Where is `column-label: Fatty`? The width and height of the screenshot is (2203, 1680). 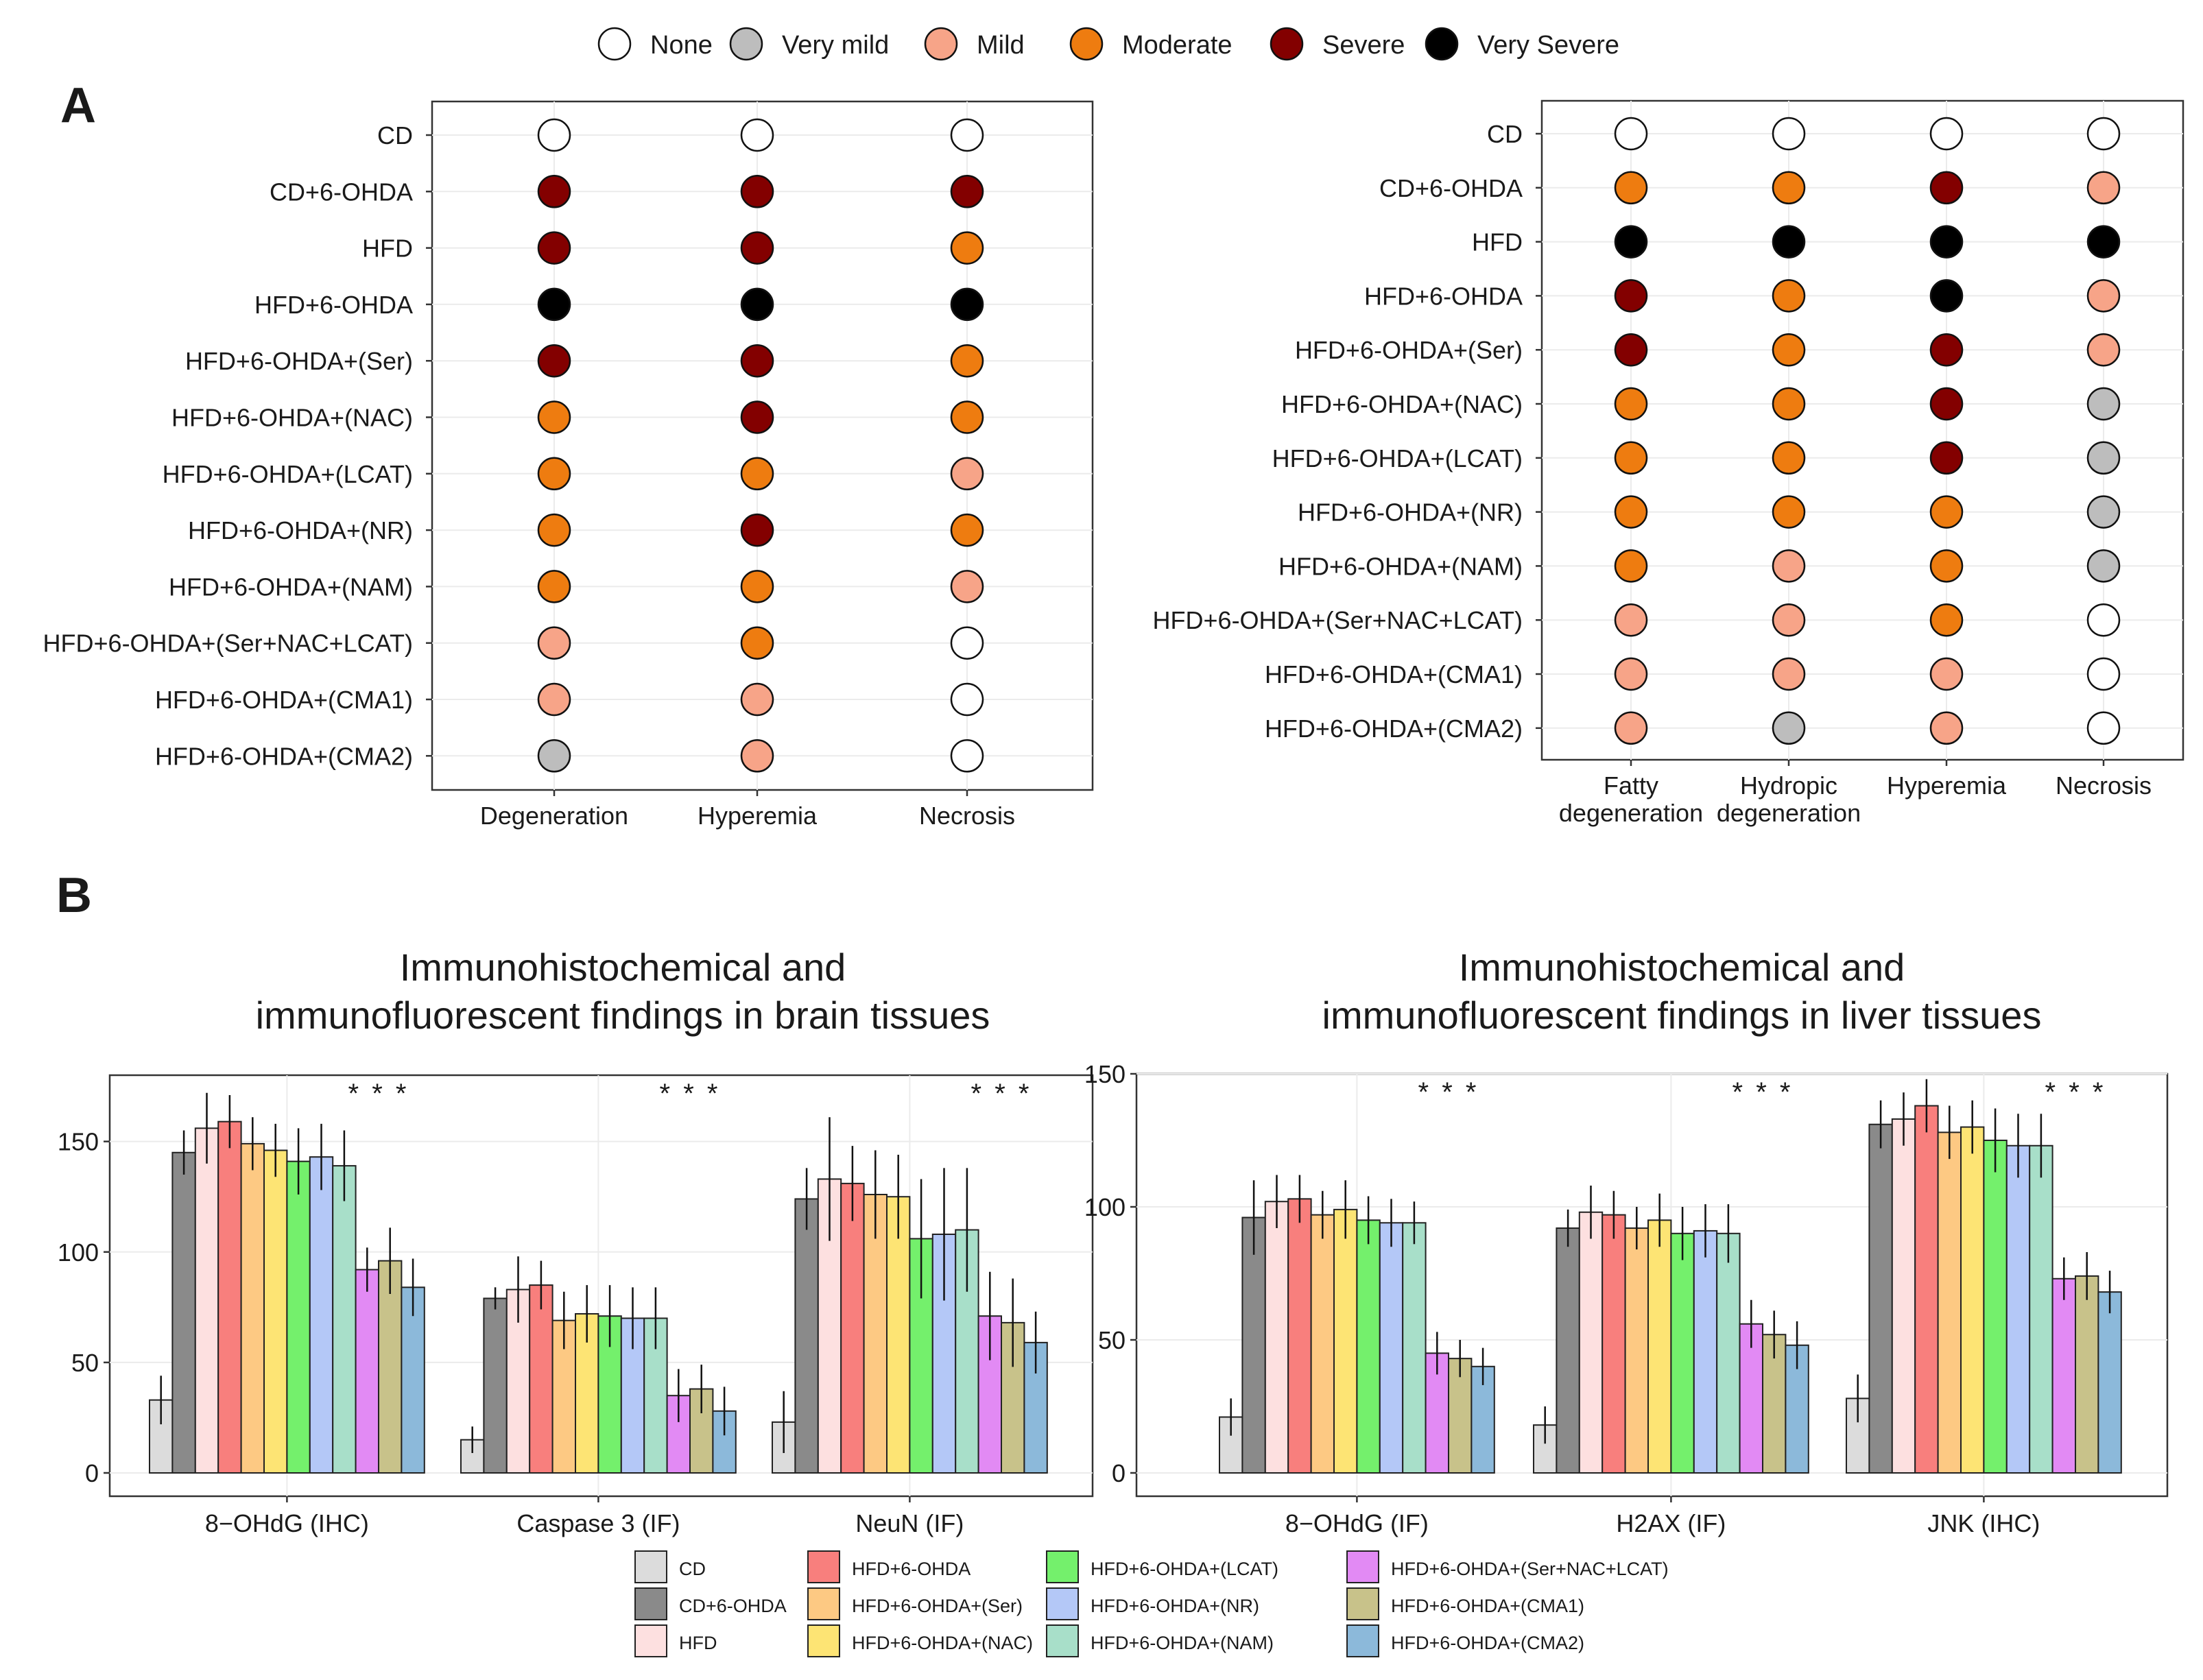
column-label: Fatty is located at coordinates (1631, 785).